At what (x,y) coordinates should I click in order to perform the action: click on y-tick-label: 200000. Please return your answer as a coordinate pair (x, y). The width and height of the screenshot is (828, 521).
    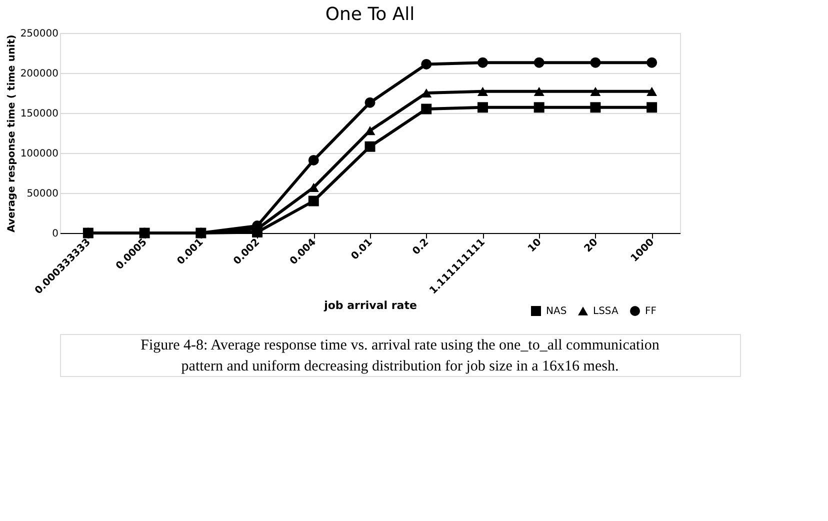
    Looking at the image, I should click on (39, 74).